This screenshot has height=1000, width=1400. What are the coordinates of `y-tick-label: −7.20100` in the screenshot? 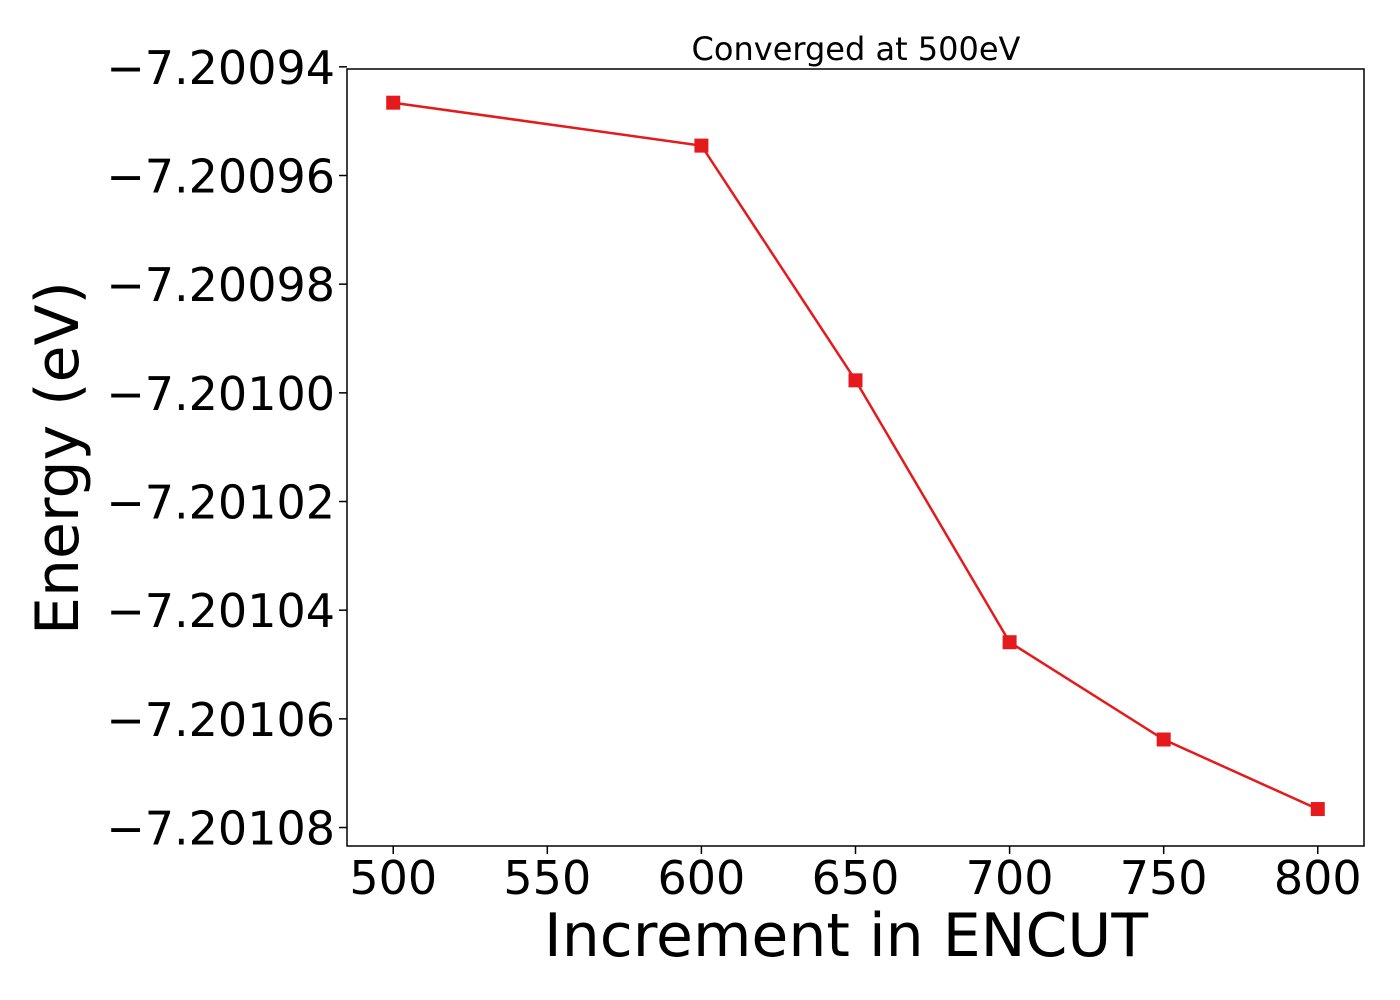 It's located at (220, 394).